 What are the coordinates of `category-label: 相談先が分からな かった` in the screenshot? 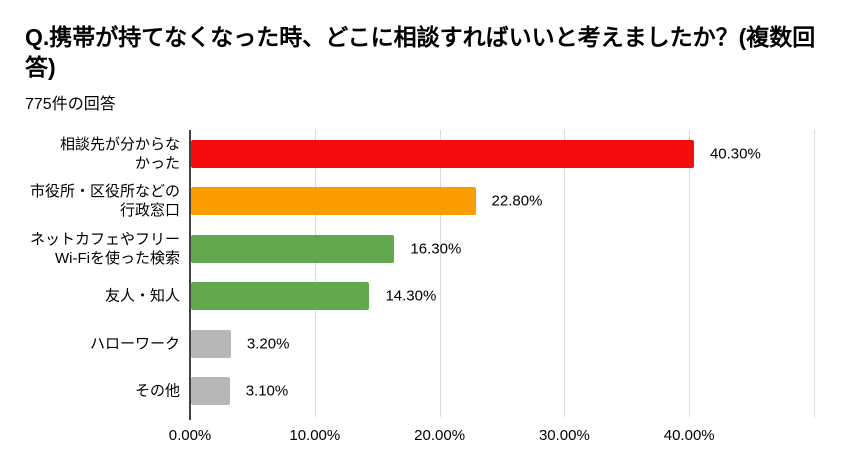 It's located at (119, 153).